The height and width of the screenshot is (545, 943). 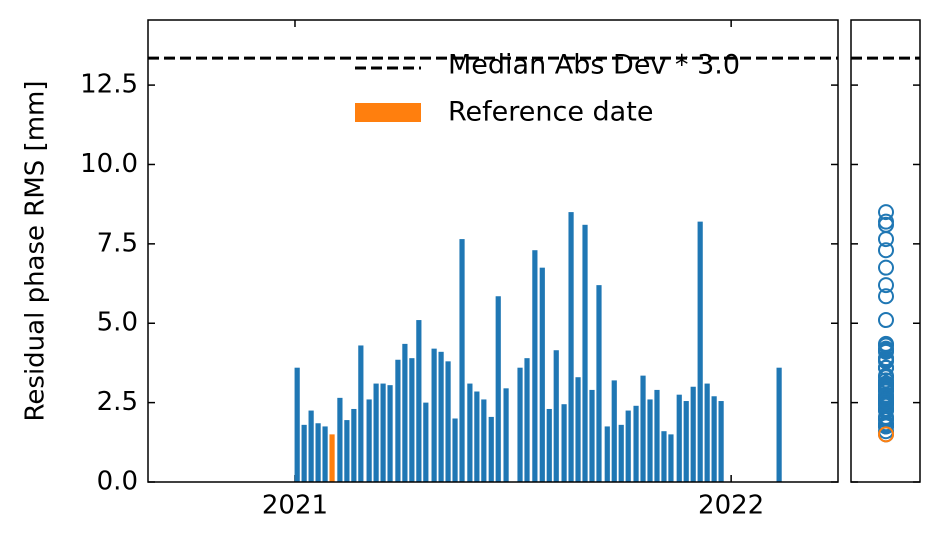 What do you see at coordinates (109, 85) in the screenshot?
I see `y-tick-label: 12.5` at bounding box center [109, 85].